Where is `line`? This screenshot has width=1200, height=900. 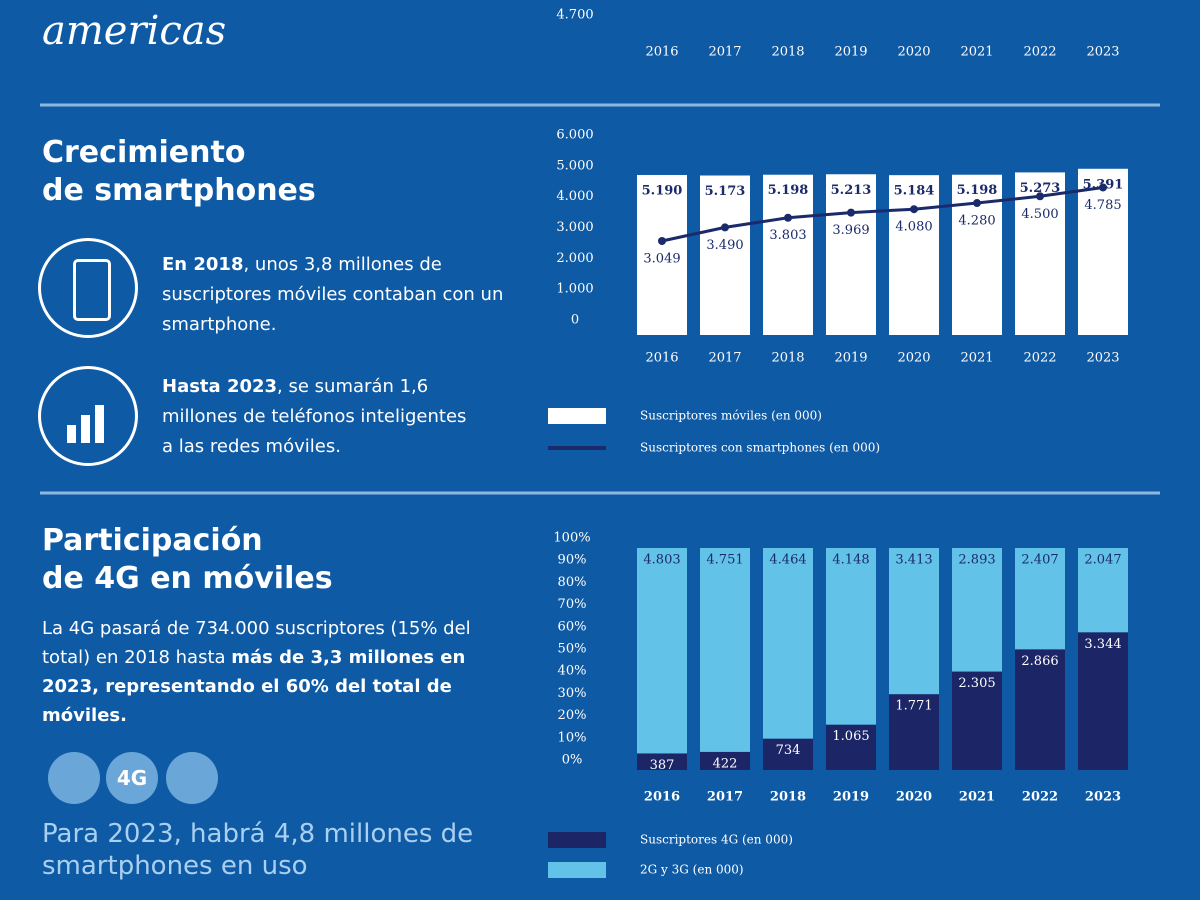
line is located at coordinates (882, 214).